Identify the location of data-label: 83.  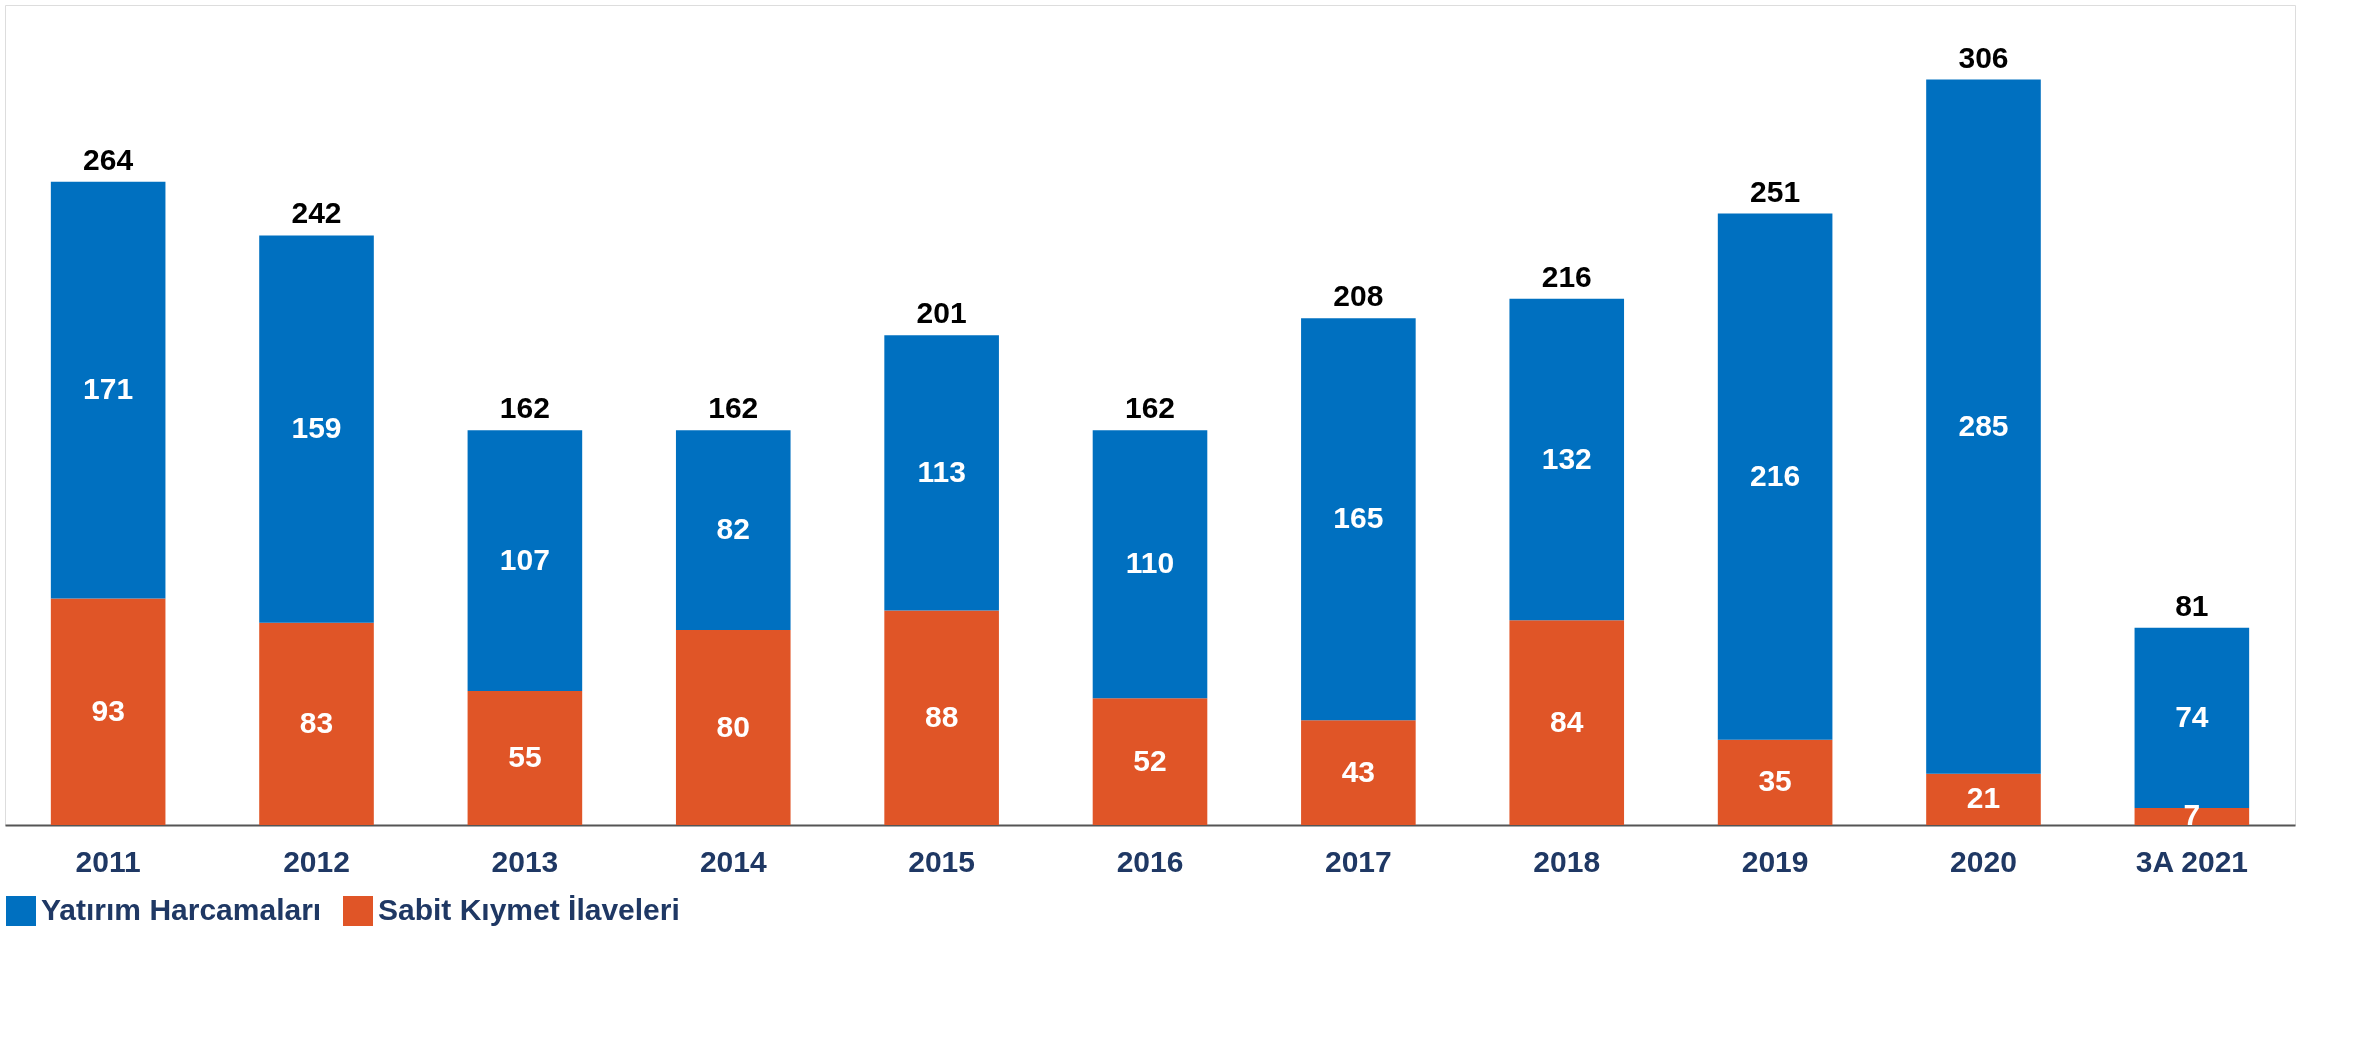
(316, 722).